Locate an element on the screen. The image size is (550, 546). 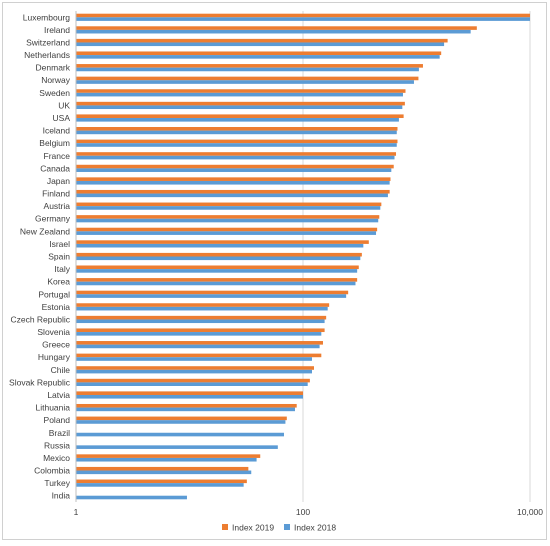
bar-czech-republic-index-2018 is located at coordinates (200, 321).